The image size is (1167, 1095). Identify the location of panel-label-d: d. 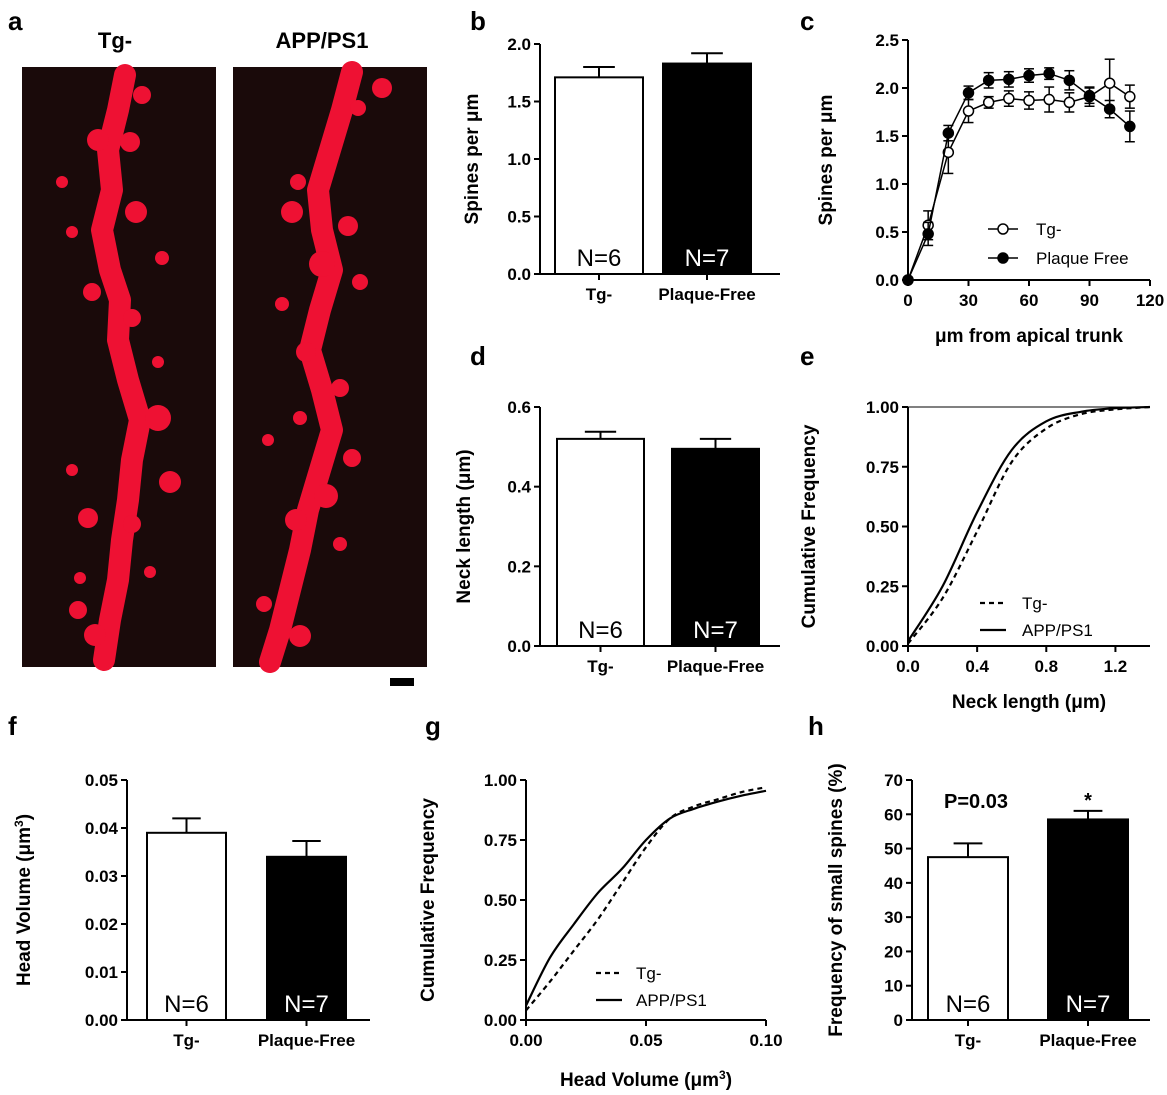
(478, 356).